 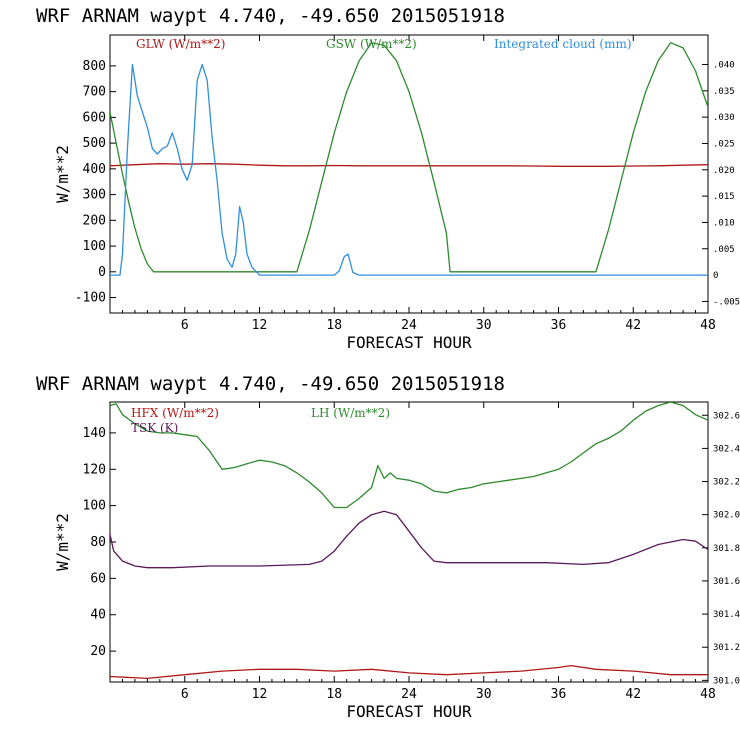 What do you see at coordinates (726, 549) in the screenshot?
I see `right-y-tick-label: 301.8` at bounding box center [726, 549].